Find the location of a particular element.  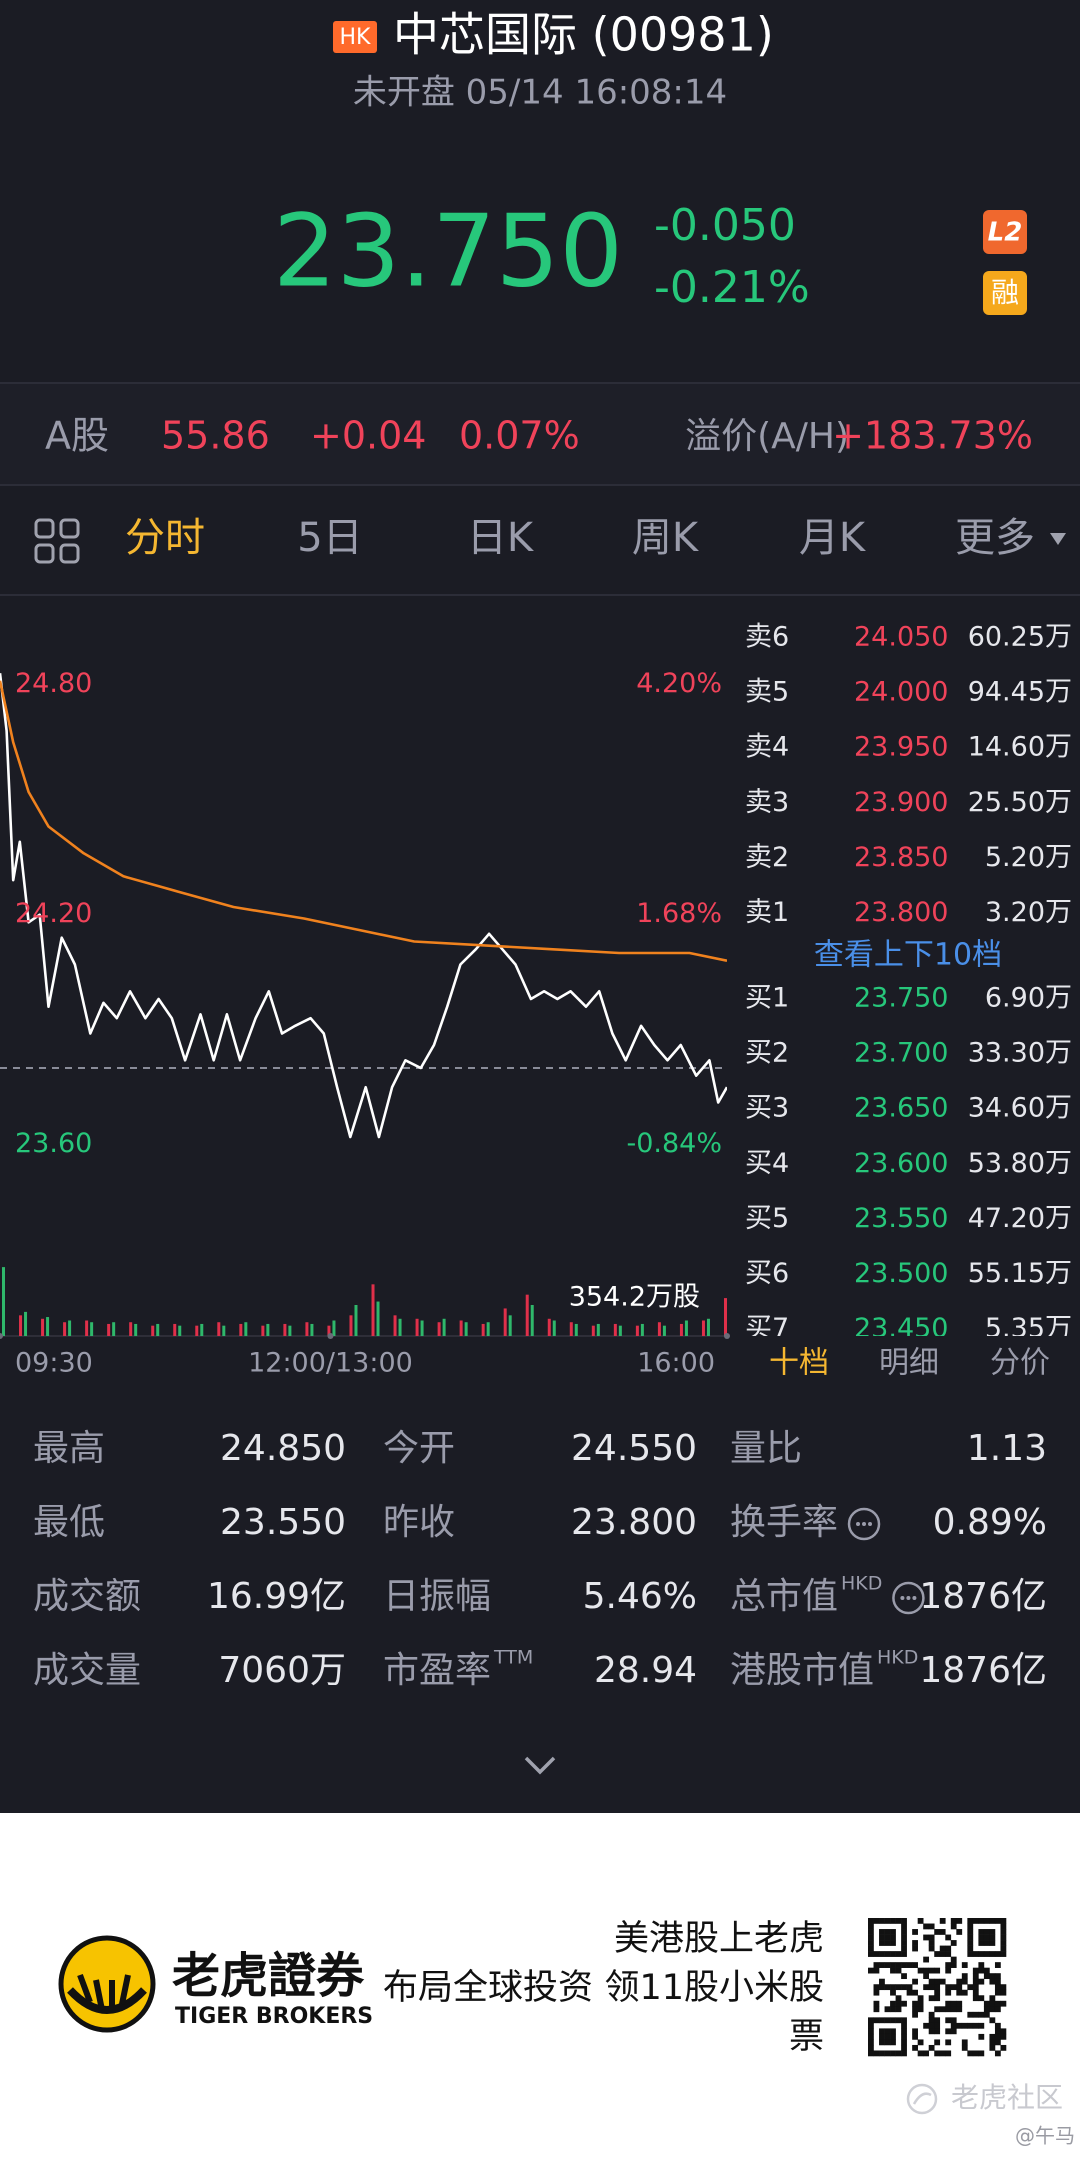

chart-tab: 更多 is located at coordinates (995, 538).